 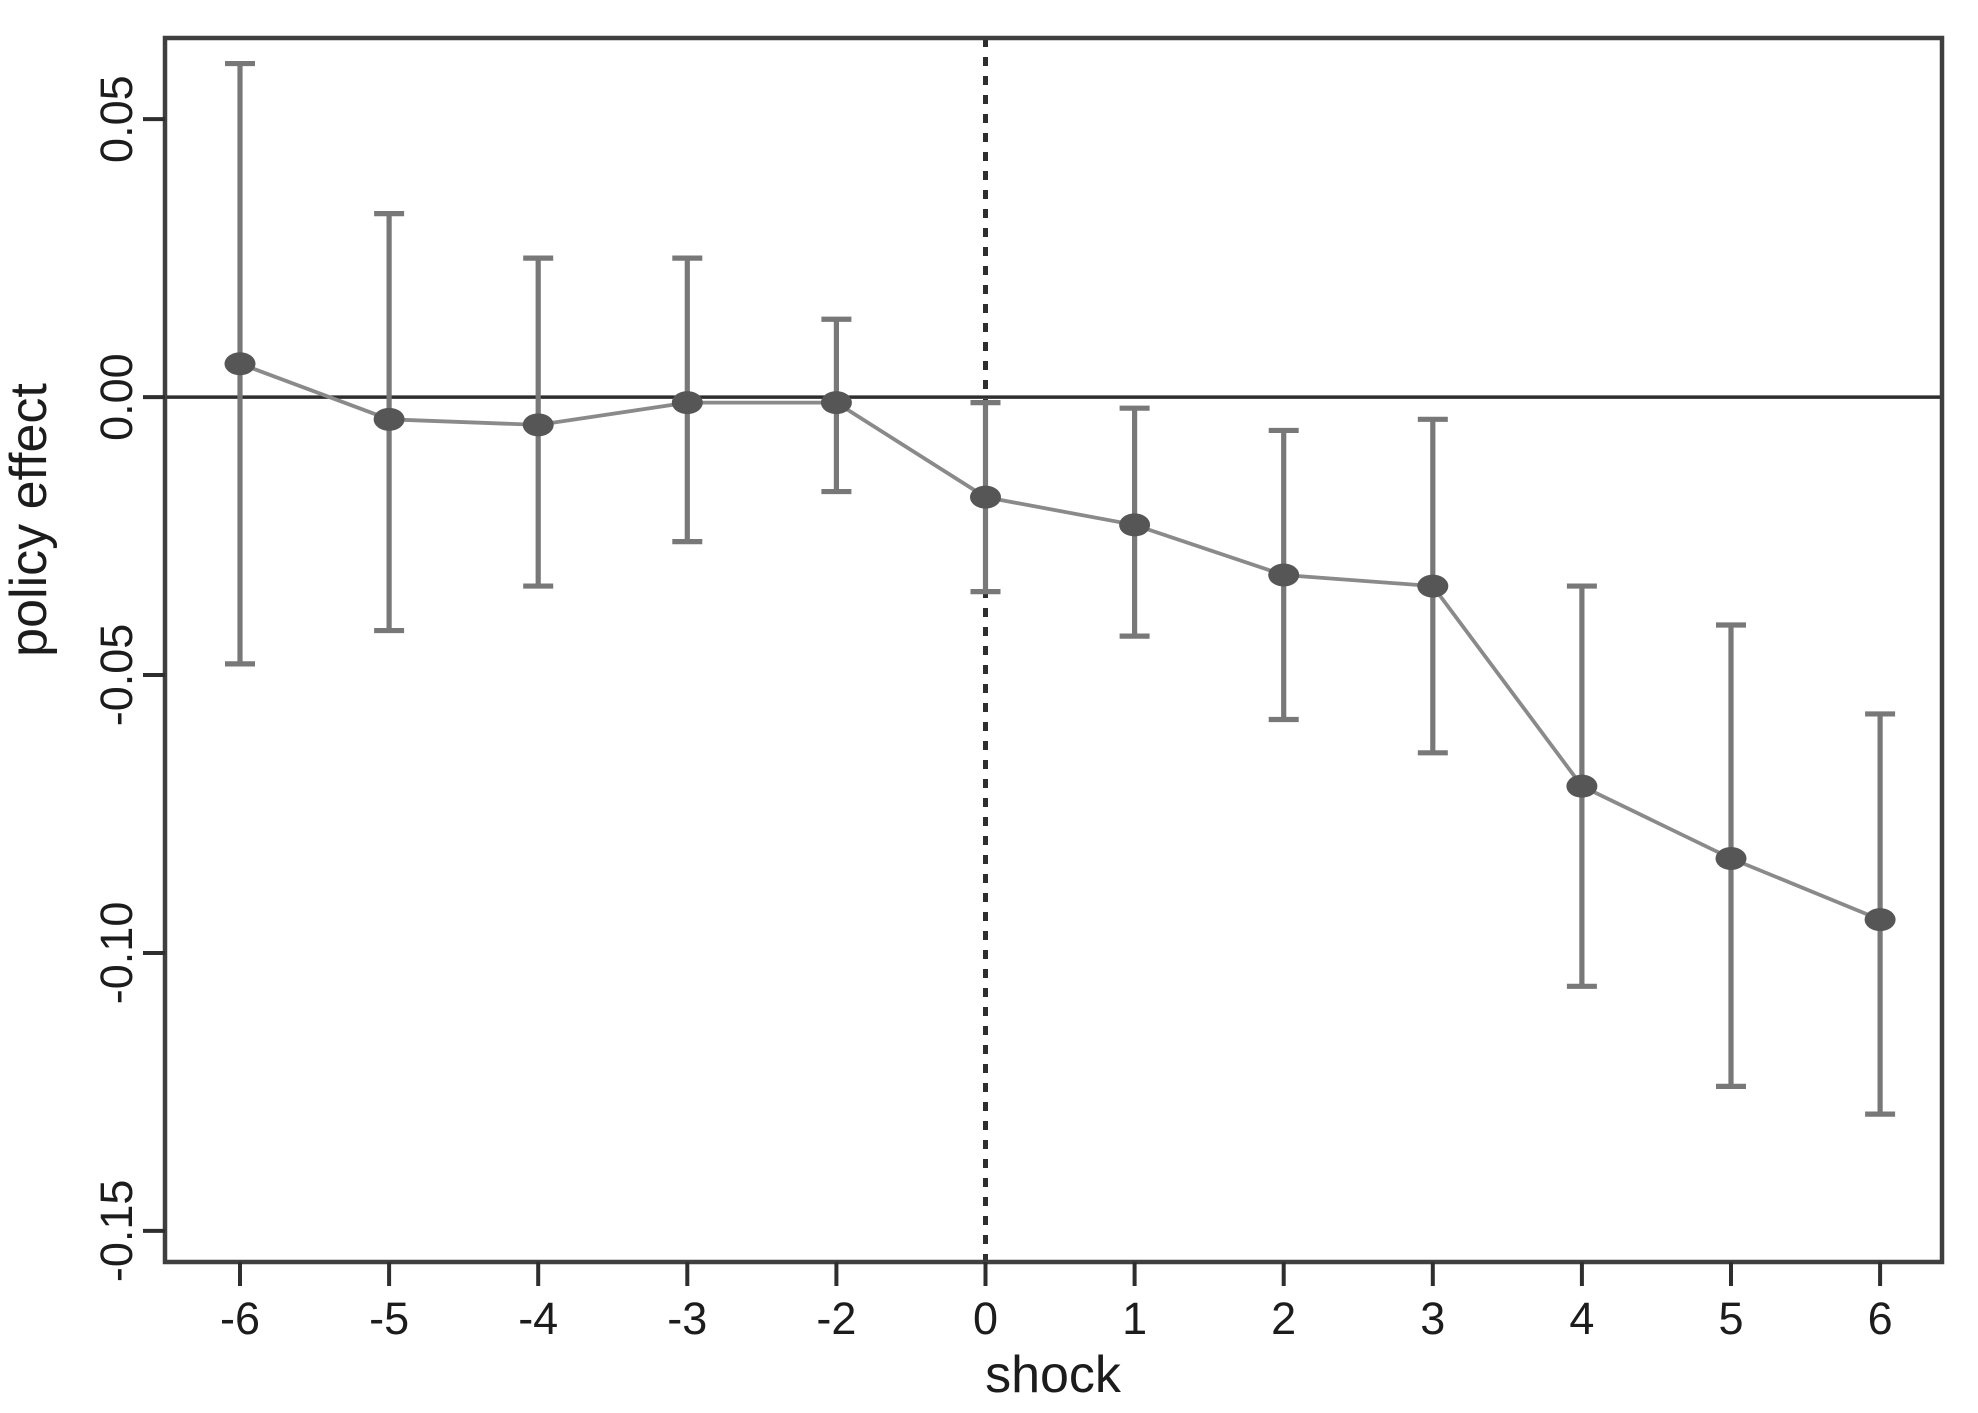 I want to click on x-tick-label: 5, so click(x=1730, y=1318).